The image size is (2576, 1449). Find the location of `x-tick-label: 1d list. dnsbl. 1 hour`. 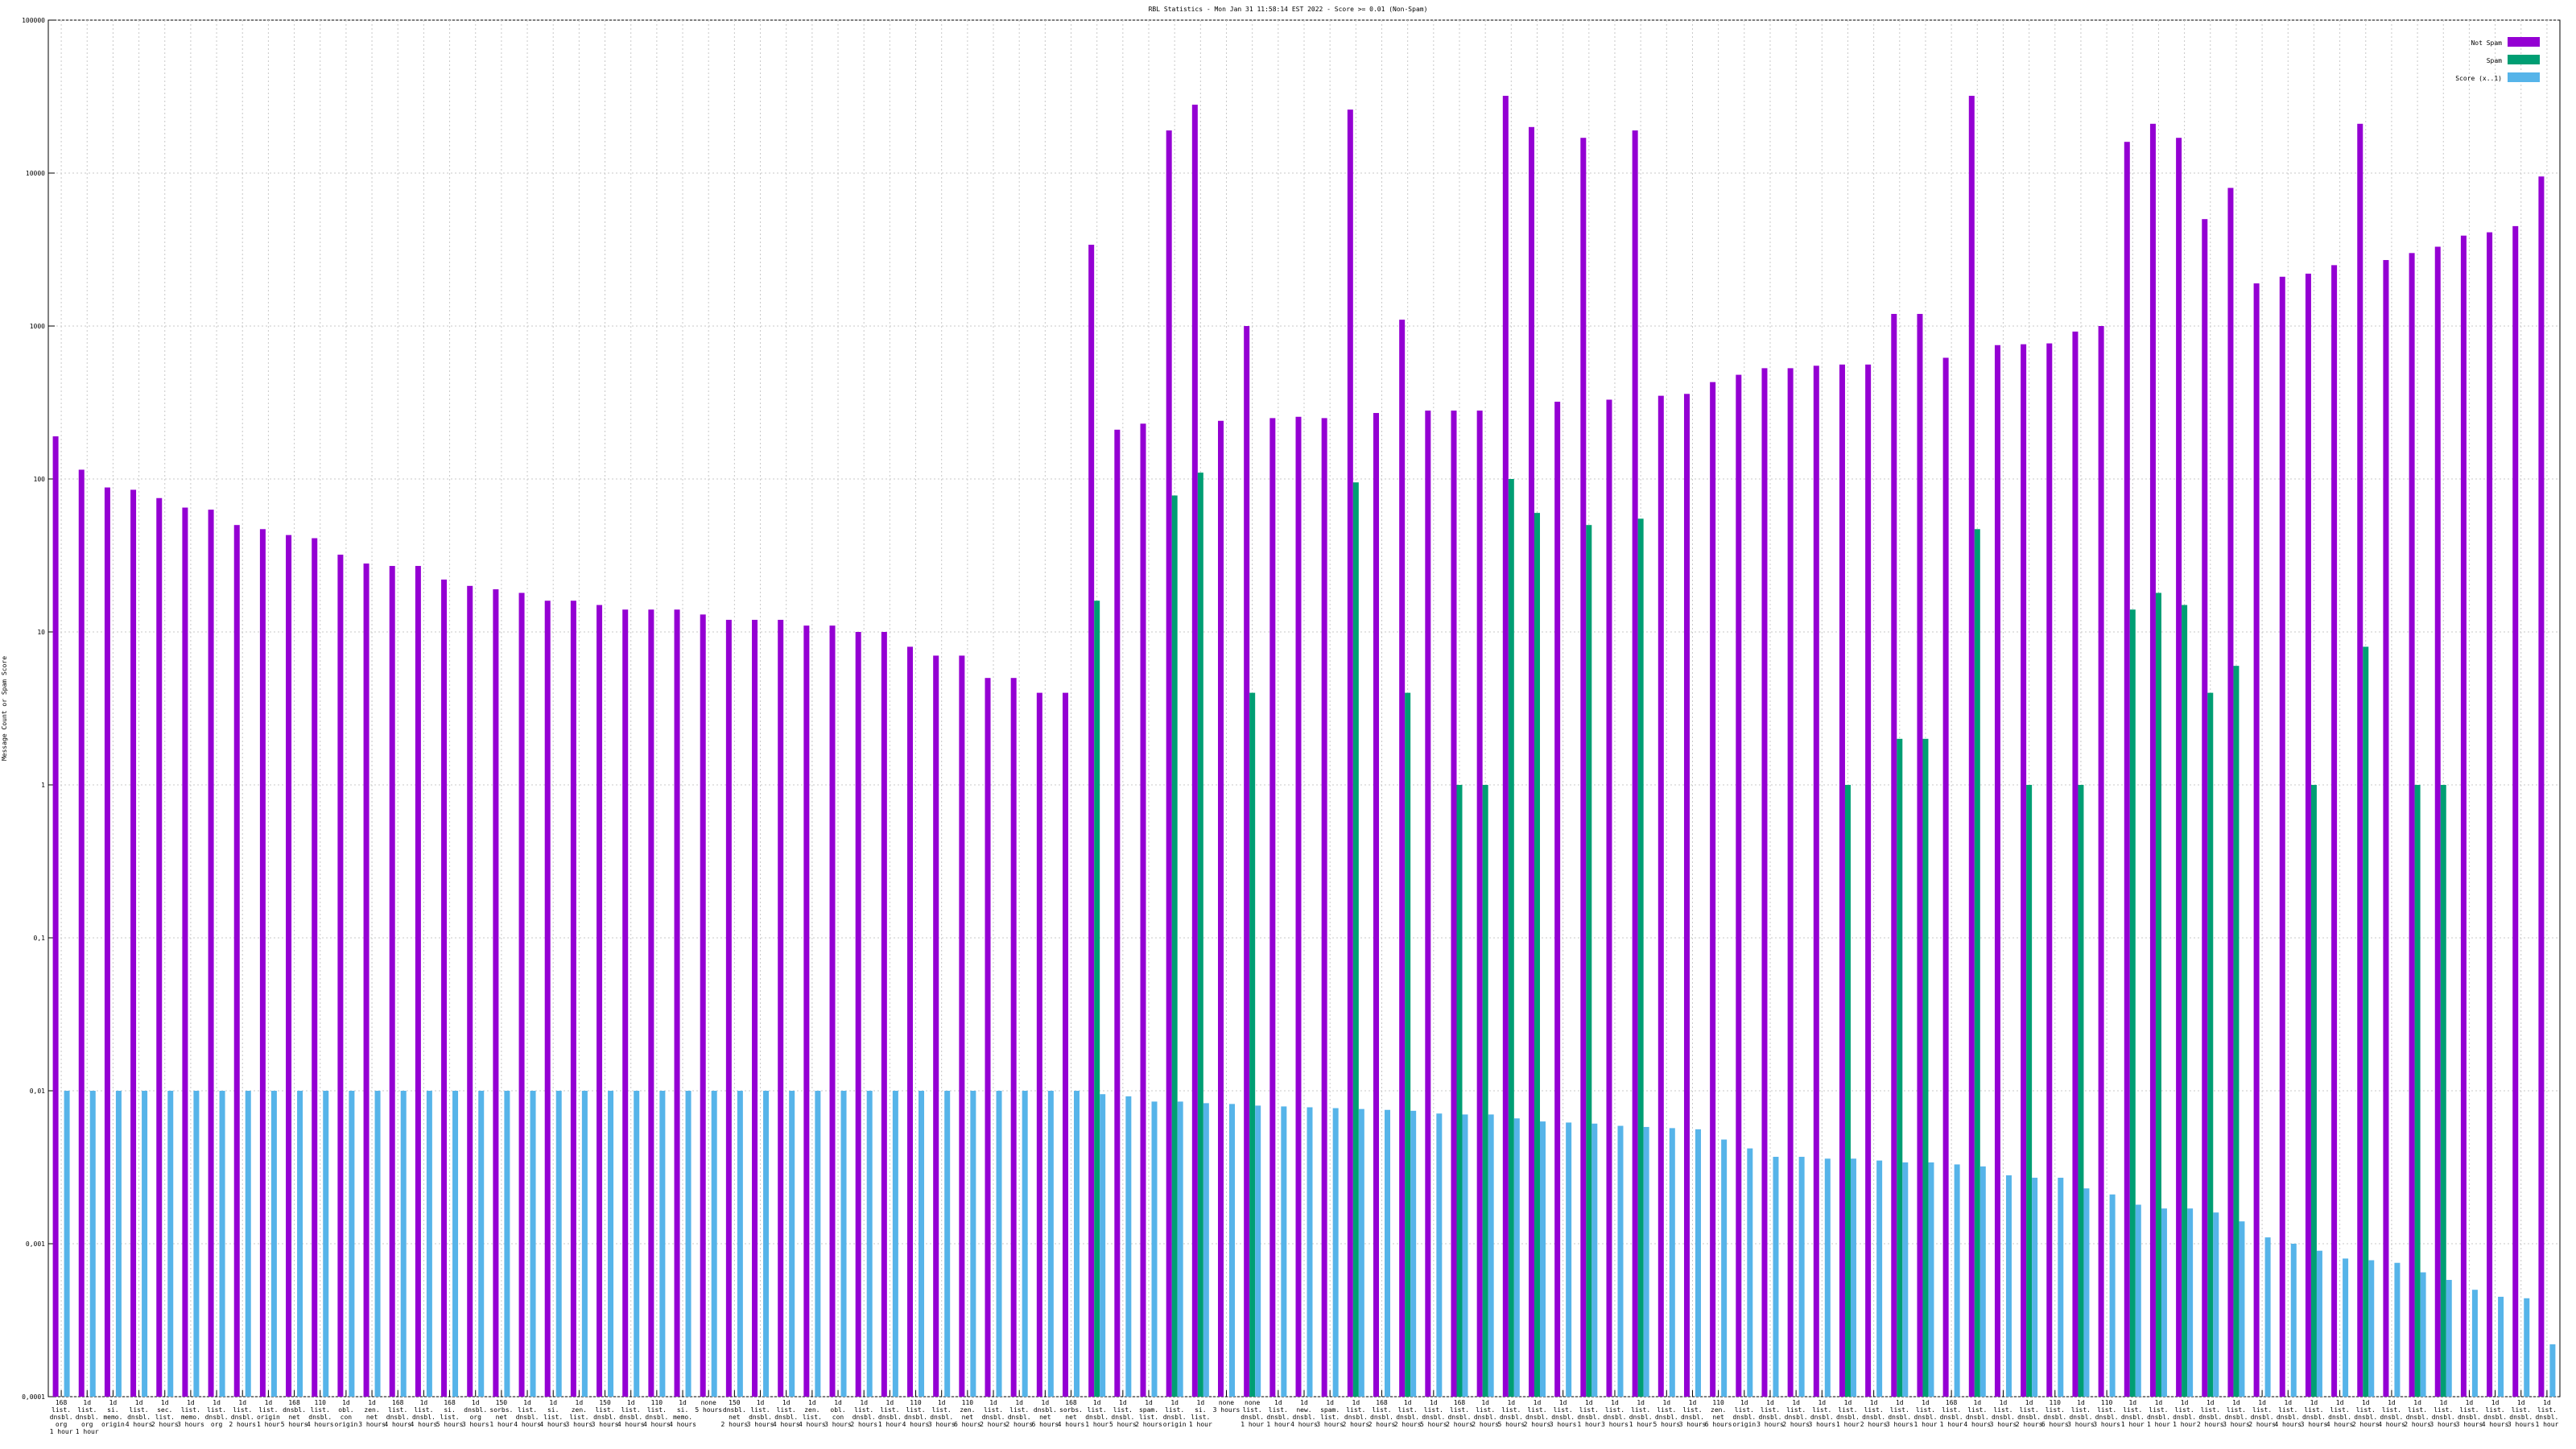

x-tick-label: 1d list. dnsbl. 1 hour is located at coordinates (1278, 1413).